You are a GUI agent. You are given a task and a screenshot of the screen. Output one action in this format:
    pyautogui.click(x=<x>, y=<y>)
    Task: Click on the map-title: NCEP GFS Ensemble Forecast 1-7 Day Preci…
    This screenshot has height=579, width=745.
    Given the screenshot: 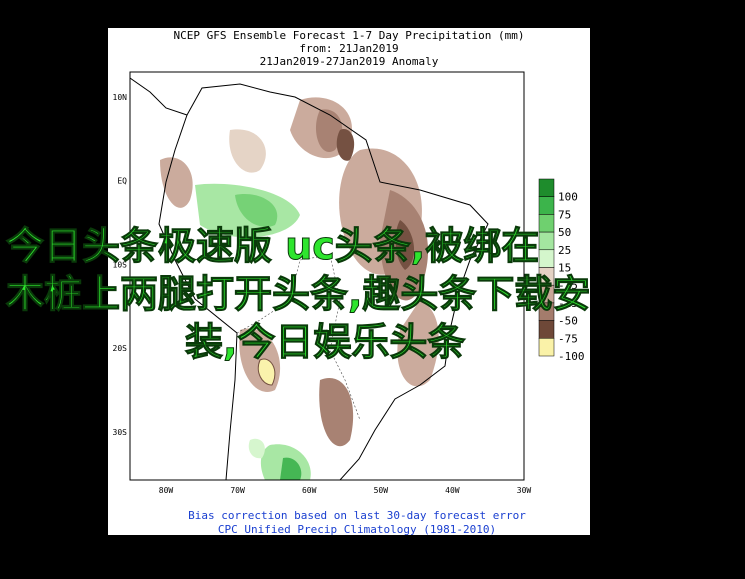 What is the action you would take?
    pyautogui.click(x=349, y=35)
    